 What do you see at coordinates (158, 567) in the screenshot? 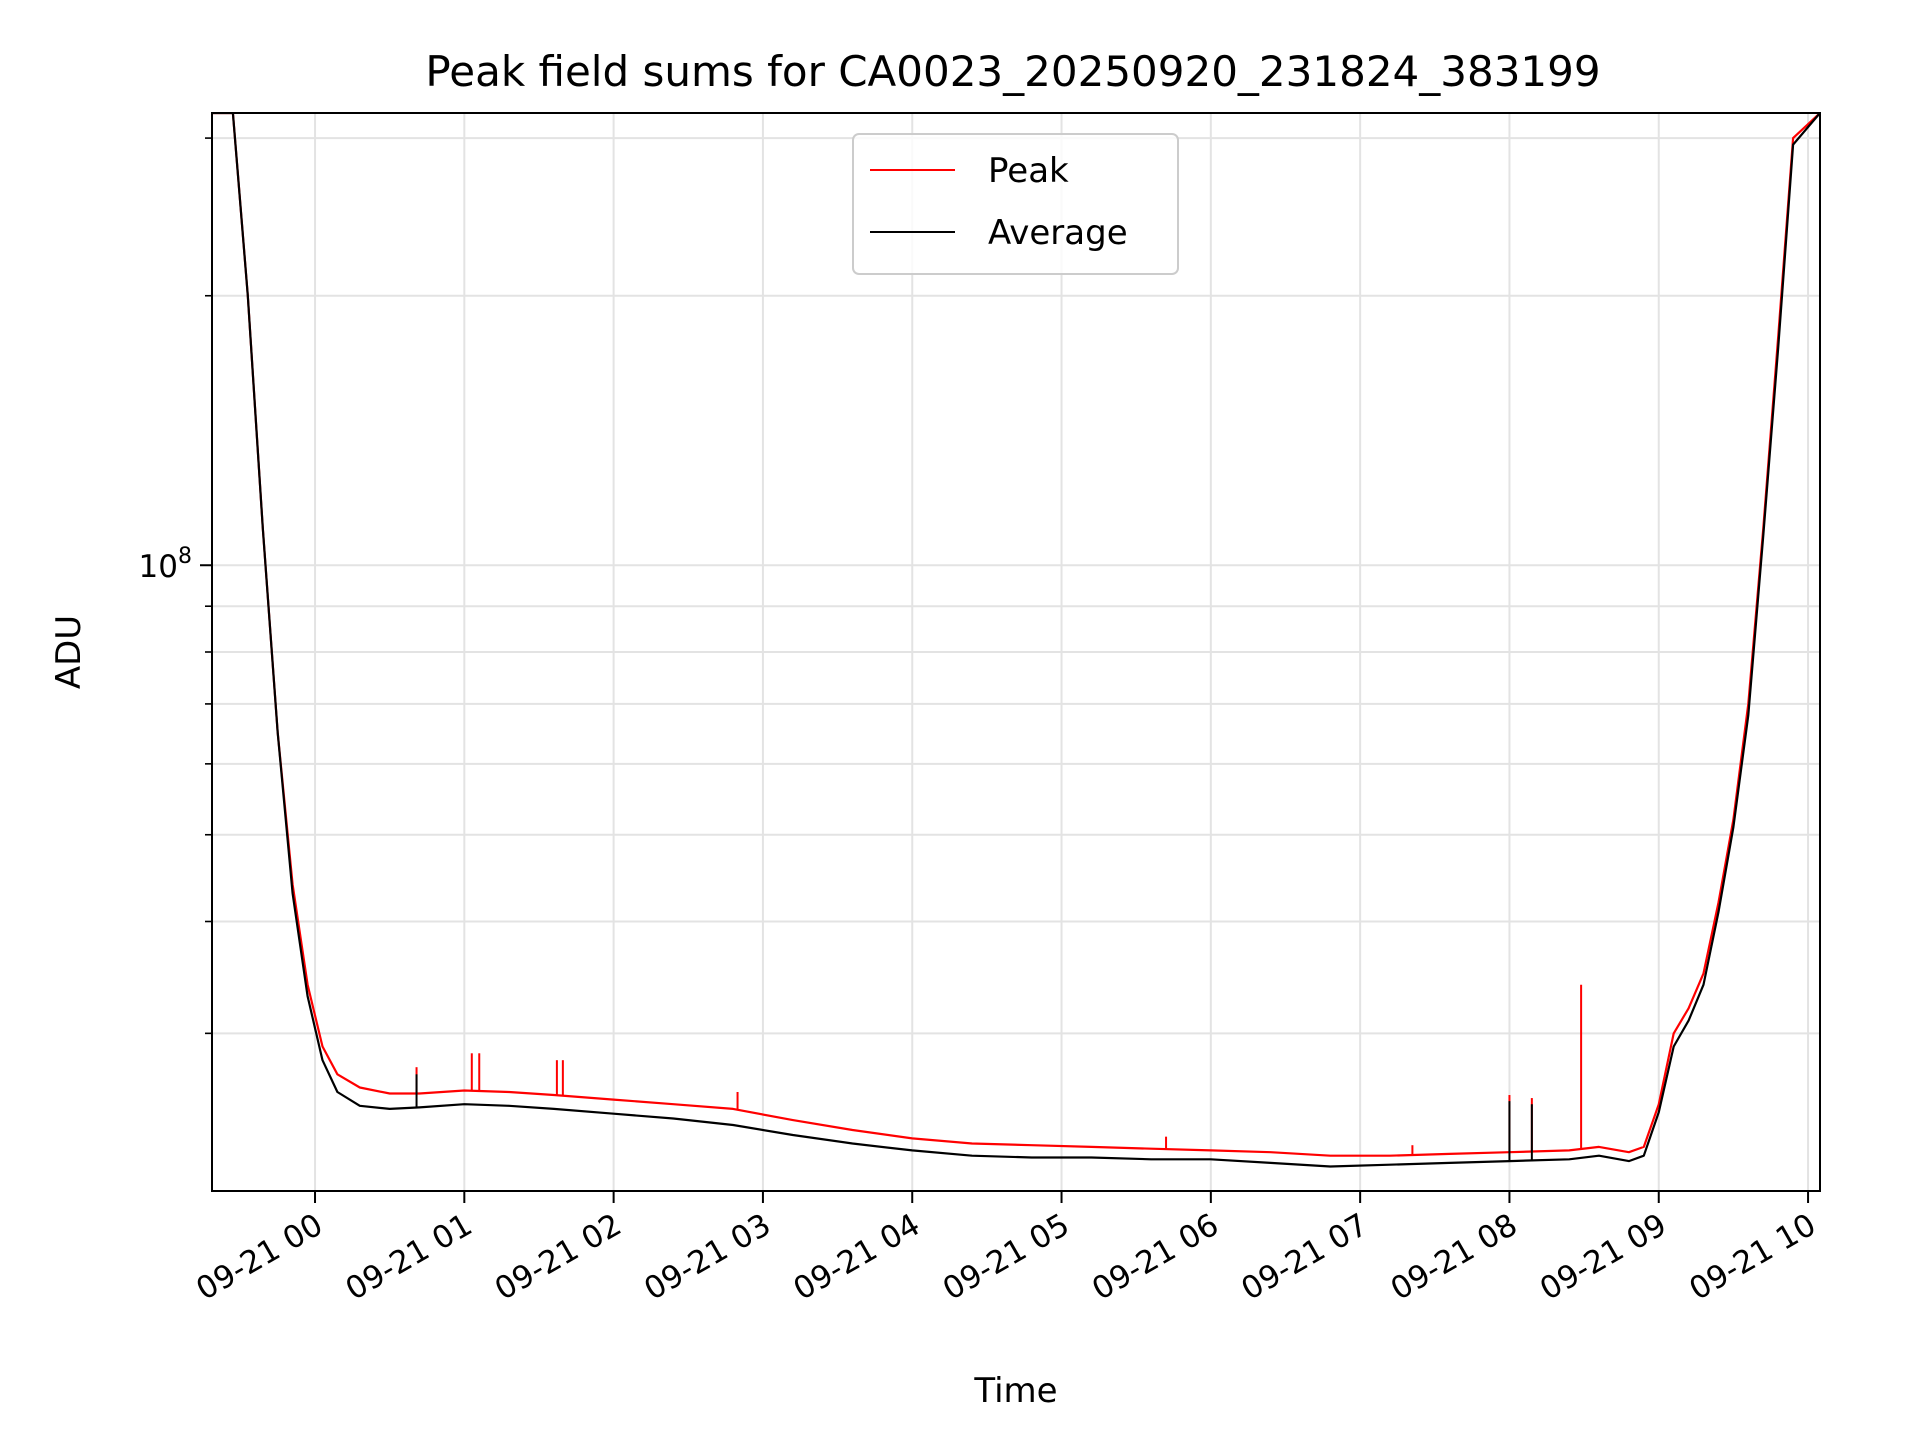
I see `y-tick-label-base: 10` at bounding box center [158, 567].